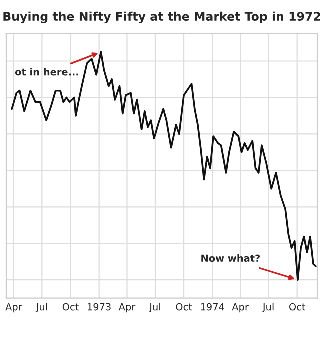 The width and height of the screenshot is (324, 339). Describe the element at coordinates (212, 307) in the screenshot. I see `x-tick-label: 1974` at that location.